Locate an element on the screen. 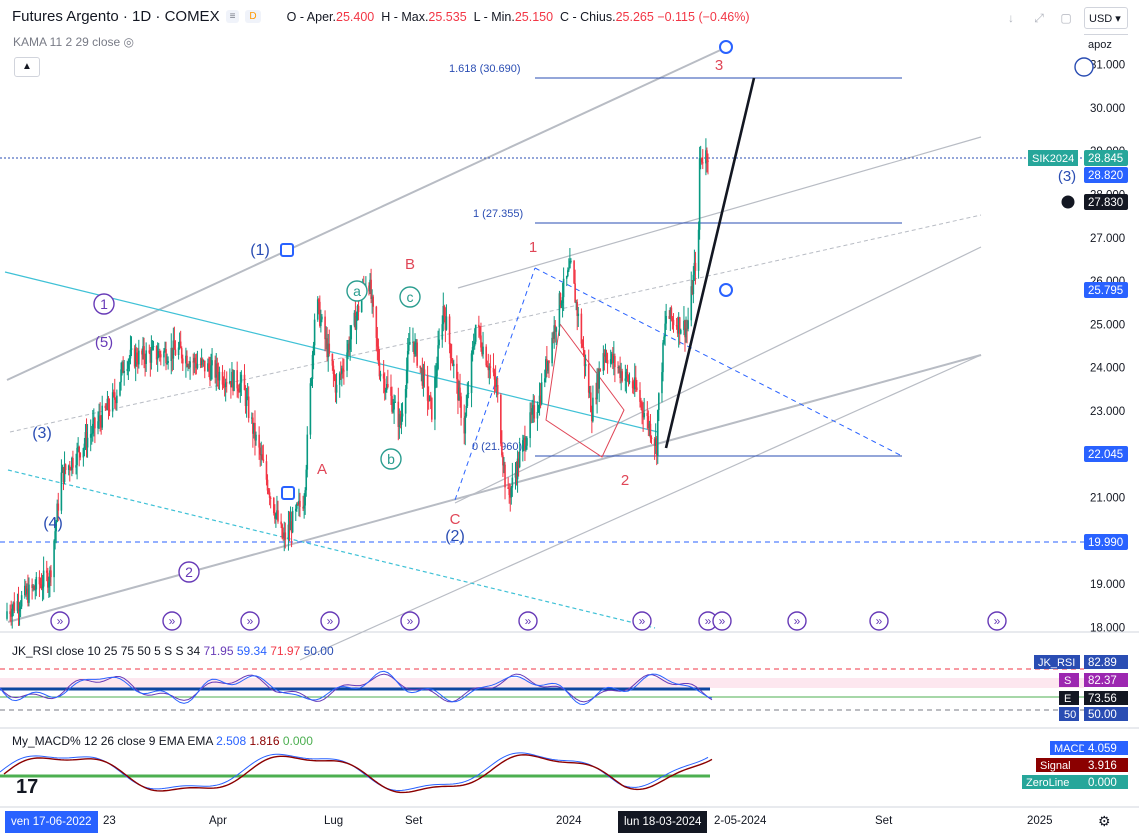 Image resolution: width=1139 pixels, height=840 pixels. high-value: 25.535 is located at coordinates (447, 16).